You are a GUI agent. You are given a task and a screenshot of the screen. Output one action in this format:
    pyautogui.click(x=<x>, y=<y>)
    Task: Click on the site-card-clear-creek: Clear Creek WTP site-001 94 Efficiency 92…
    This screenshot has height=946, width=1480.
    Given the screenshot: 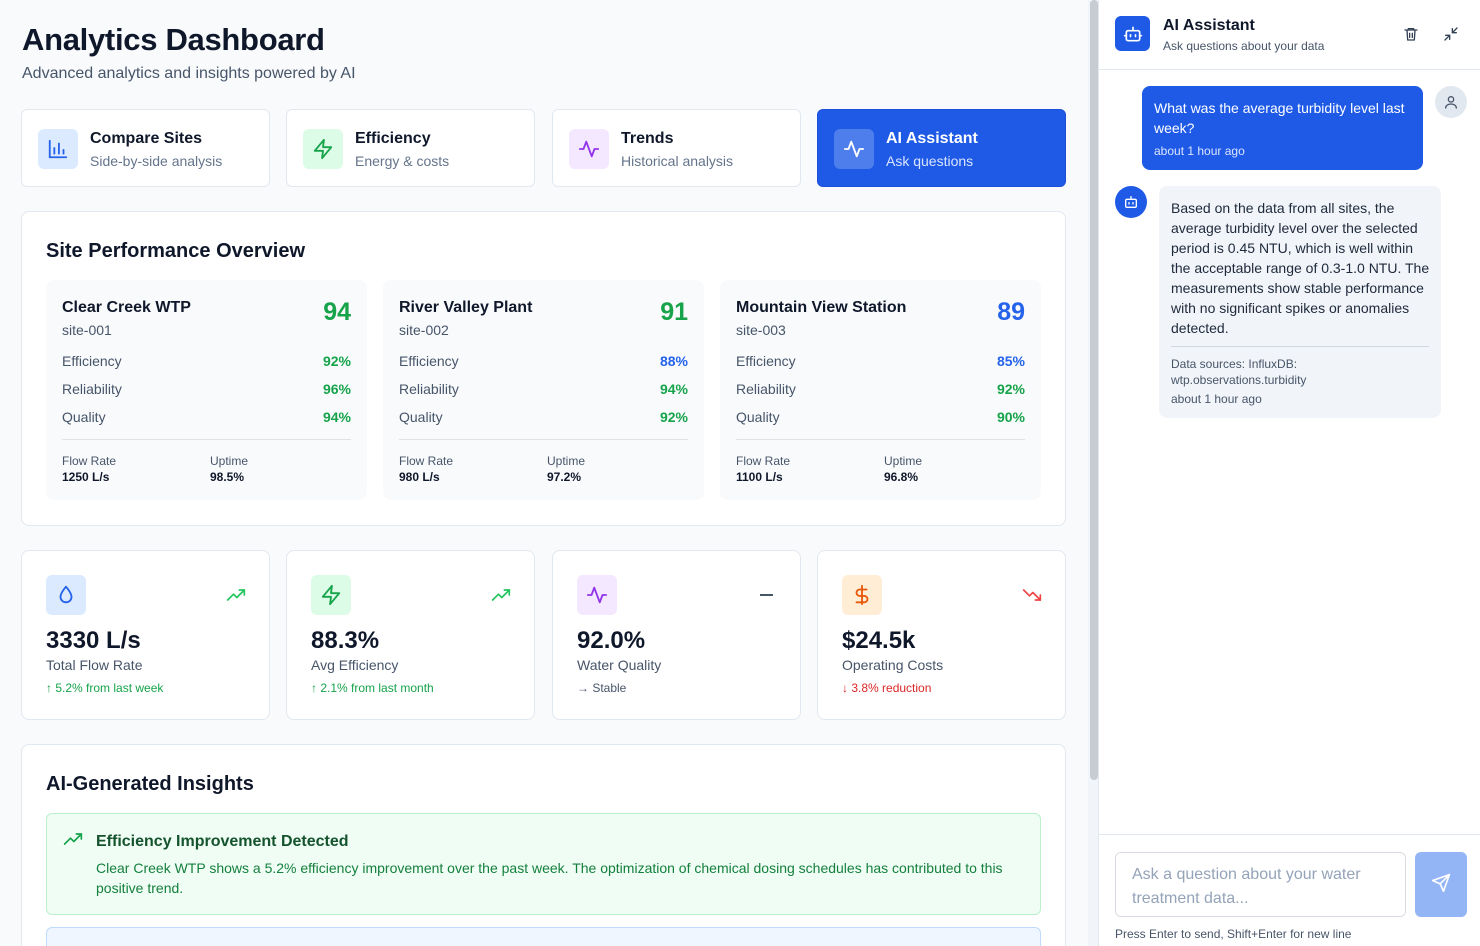 What is the action you would take?
    pyautogui.click(x=206, y=390)
    